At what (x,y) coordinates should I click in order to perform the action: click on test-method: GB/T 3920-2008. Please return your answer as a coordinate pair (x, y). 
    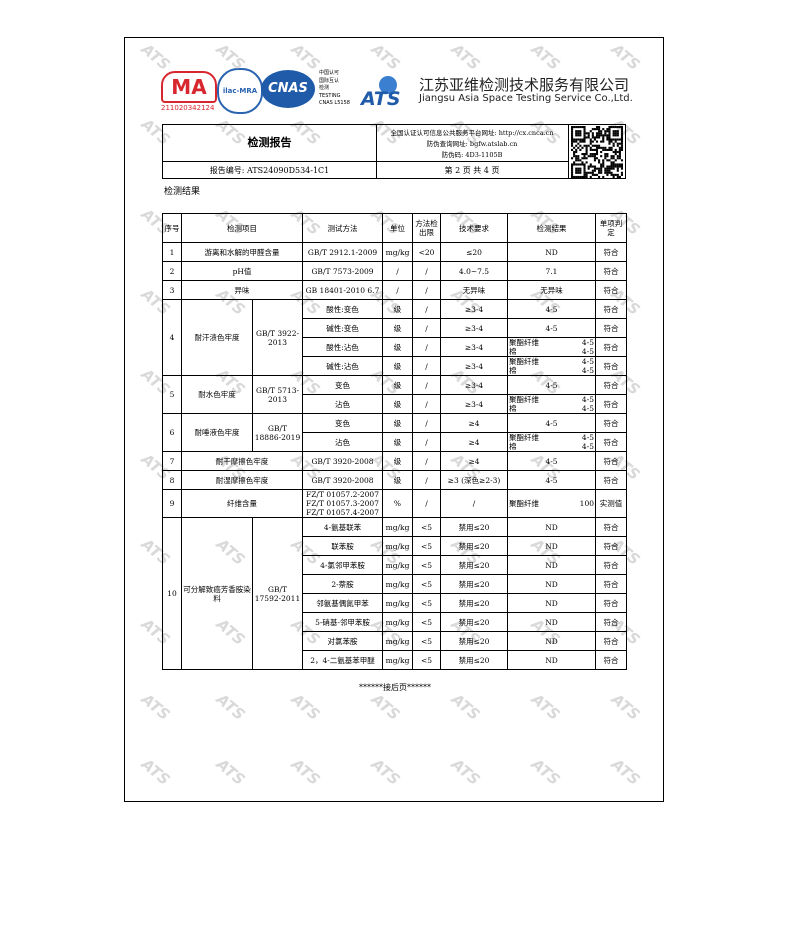
    Looking at the image, I should click on (342, 461).